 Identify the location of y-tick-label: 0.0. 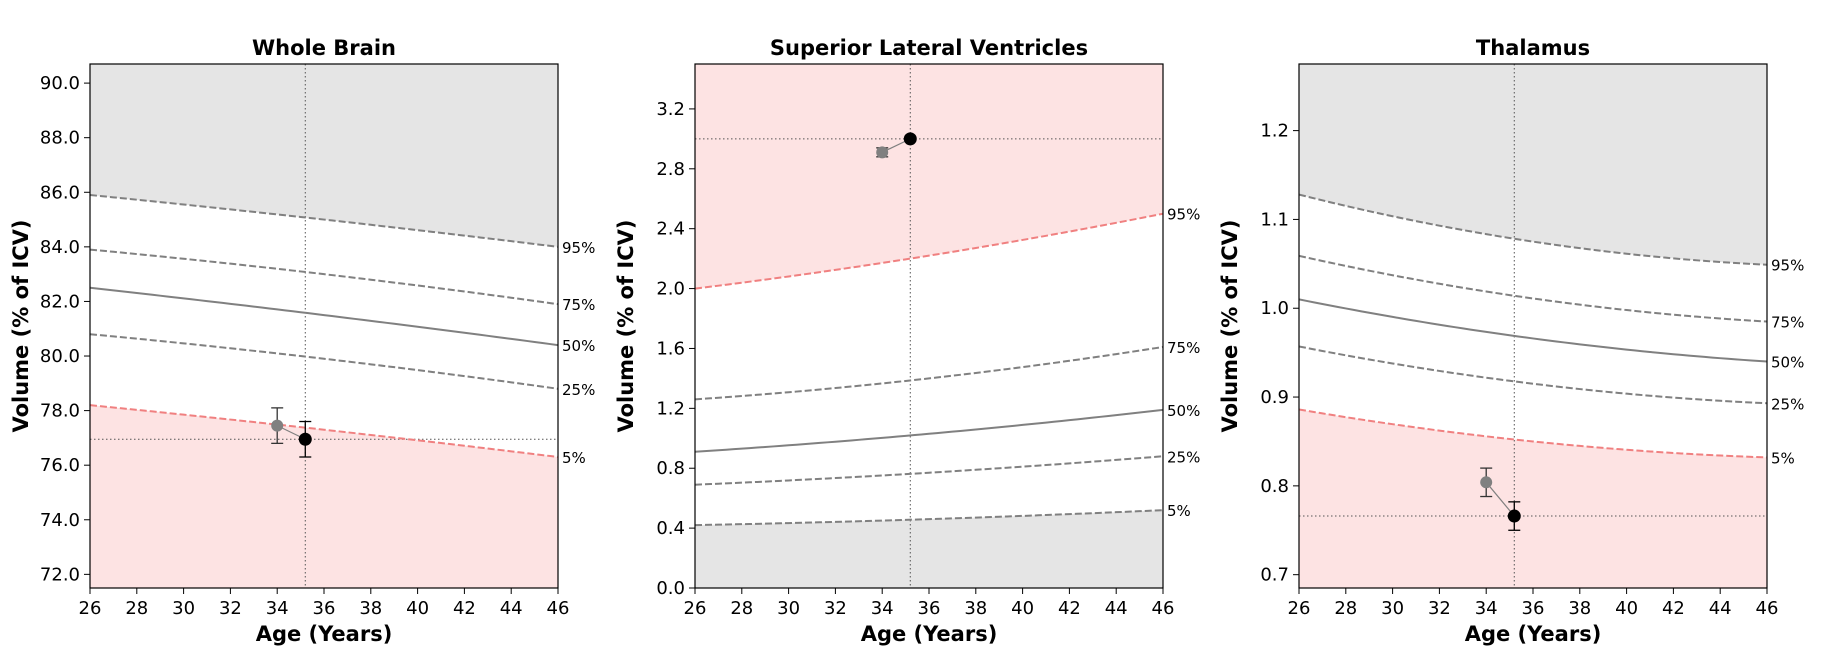
(670, 588).